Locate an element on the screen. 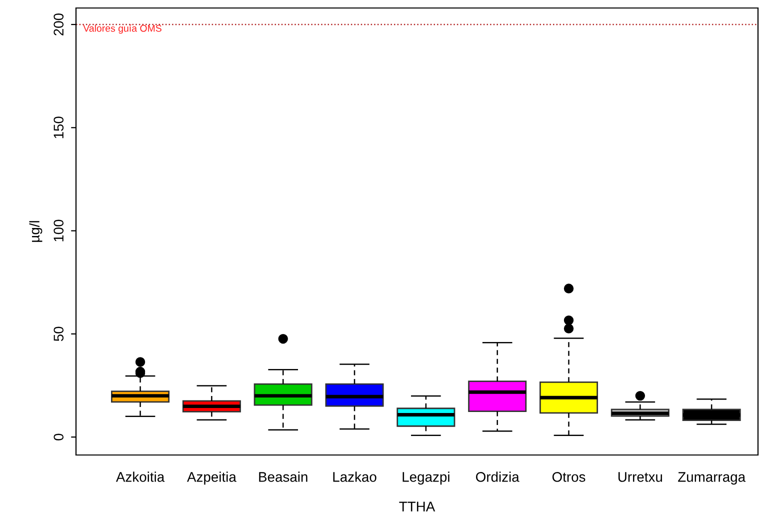 This screenshot has height=525, width=761. y-tick-label: 150 is located at coordinates (59, 127).